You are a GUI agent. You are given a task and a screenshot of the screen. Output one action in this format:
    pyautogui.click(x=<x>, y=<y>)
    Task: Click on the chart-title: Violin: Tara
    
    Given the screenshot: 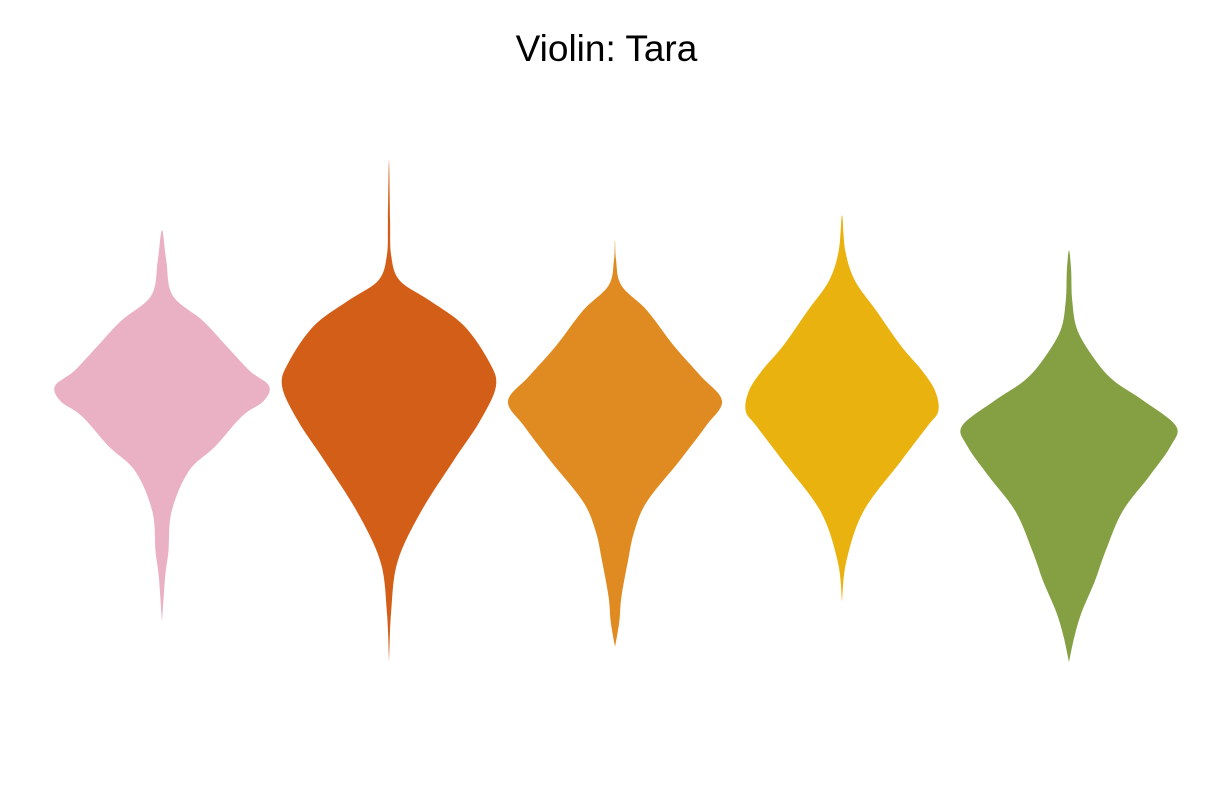 What is the action you would take?
    pyautogui.click(x=606, y=48)
    